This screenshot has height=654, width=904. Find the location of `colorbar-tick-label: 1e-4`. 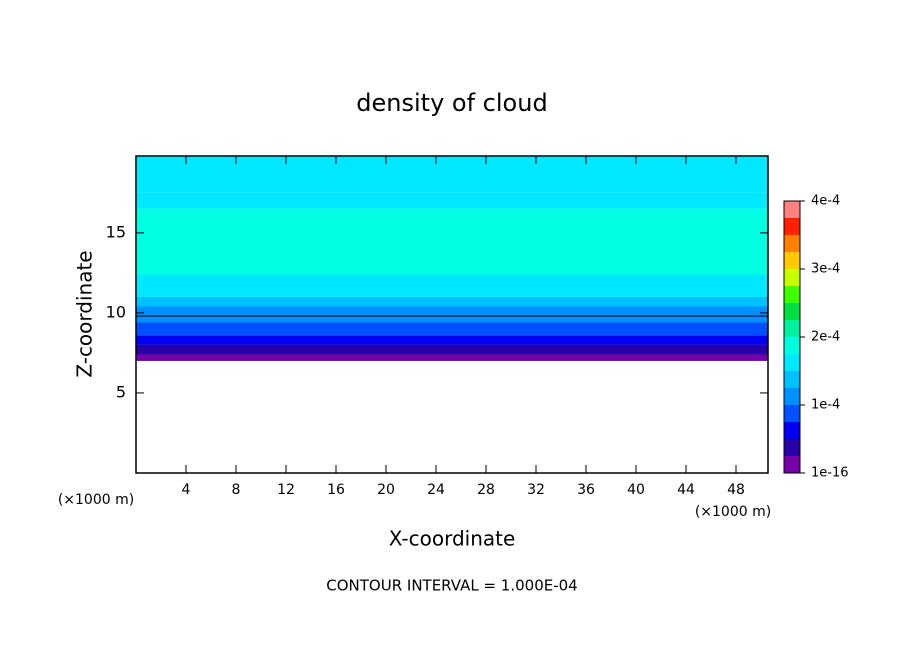

colorbar-tick-label: 1e-4 is located at coordinates (825, 405).